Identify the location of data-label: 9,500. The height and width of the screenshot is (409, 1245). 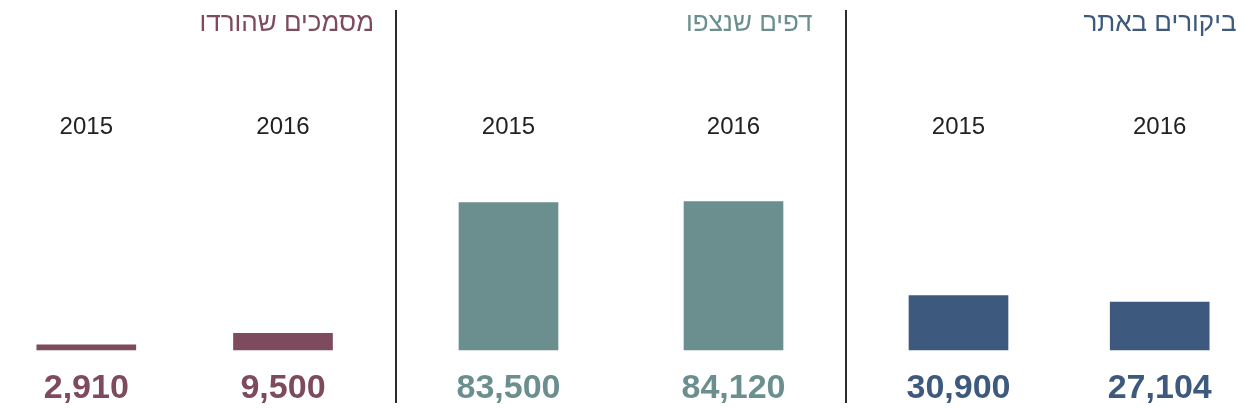
(283, 386).